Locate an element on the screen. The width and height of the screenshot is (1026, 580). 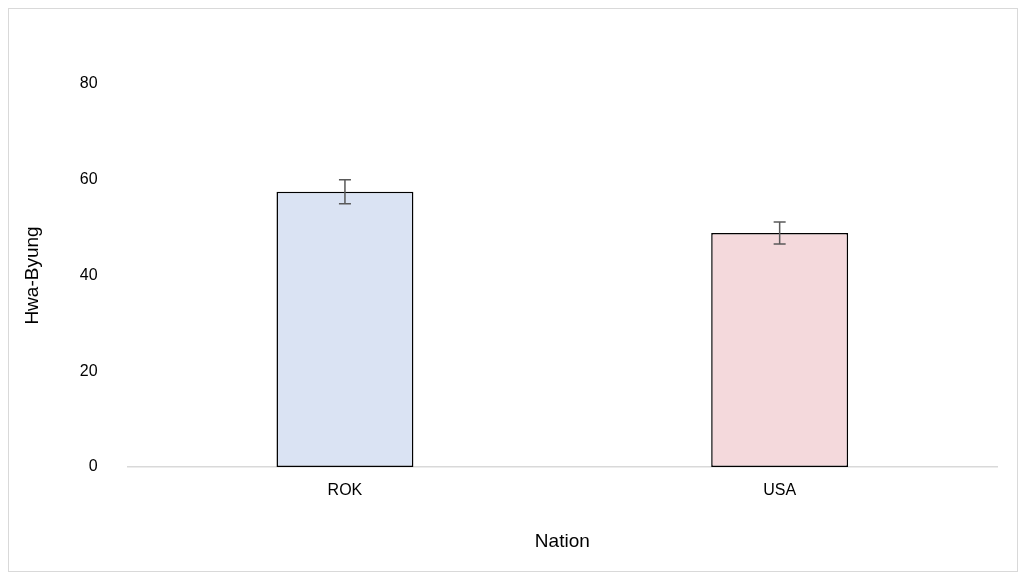
y-tick-label: 0 is located at coordinates (93, 466).